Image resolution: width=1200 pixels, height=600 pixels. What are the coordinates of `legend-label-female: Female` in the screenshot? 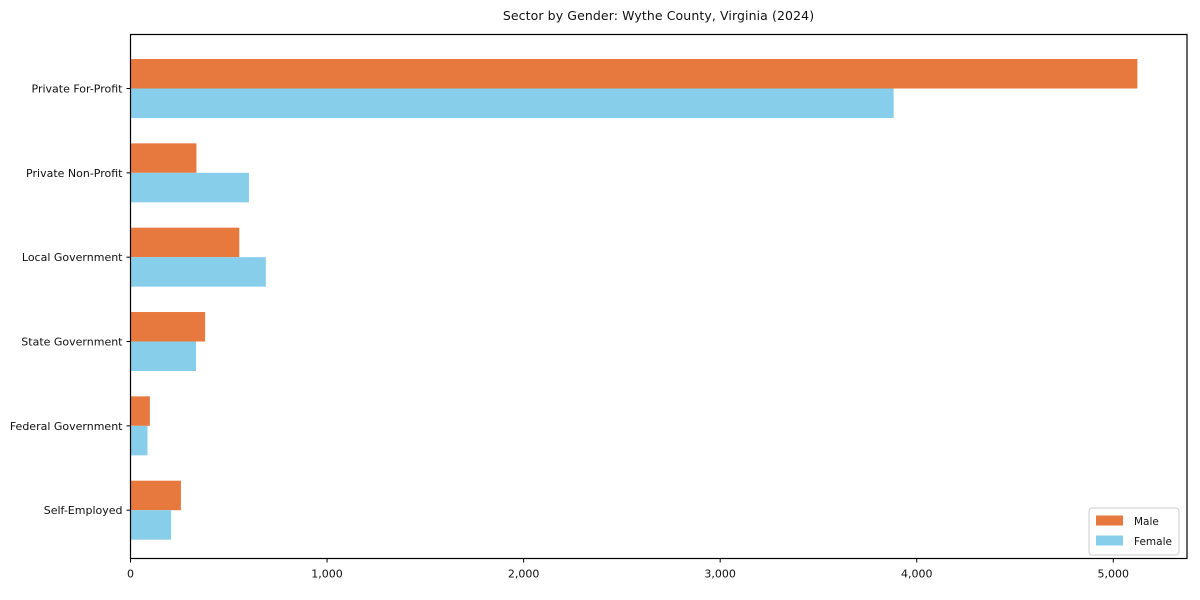 It's located at (1153, 542).